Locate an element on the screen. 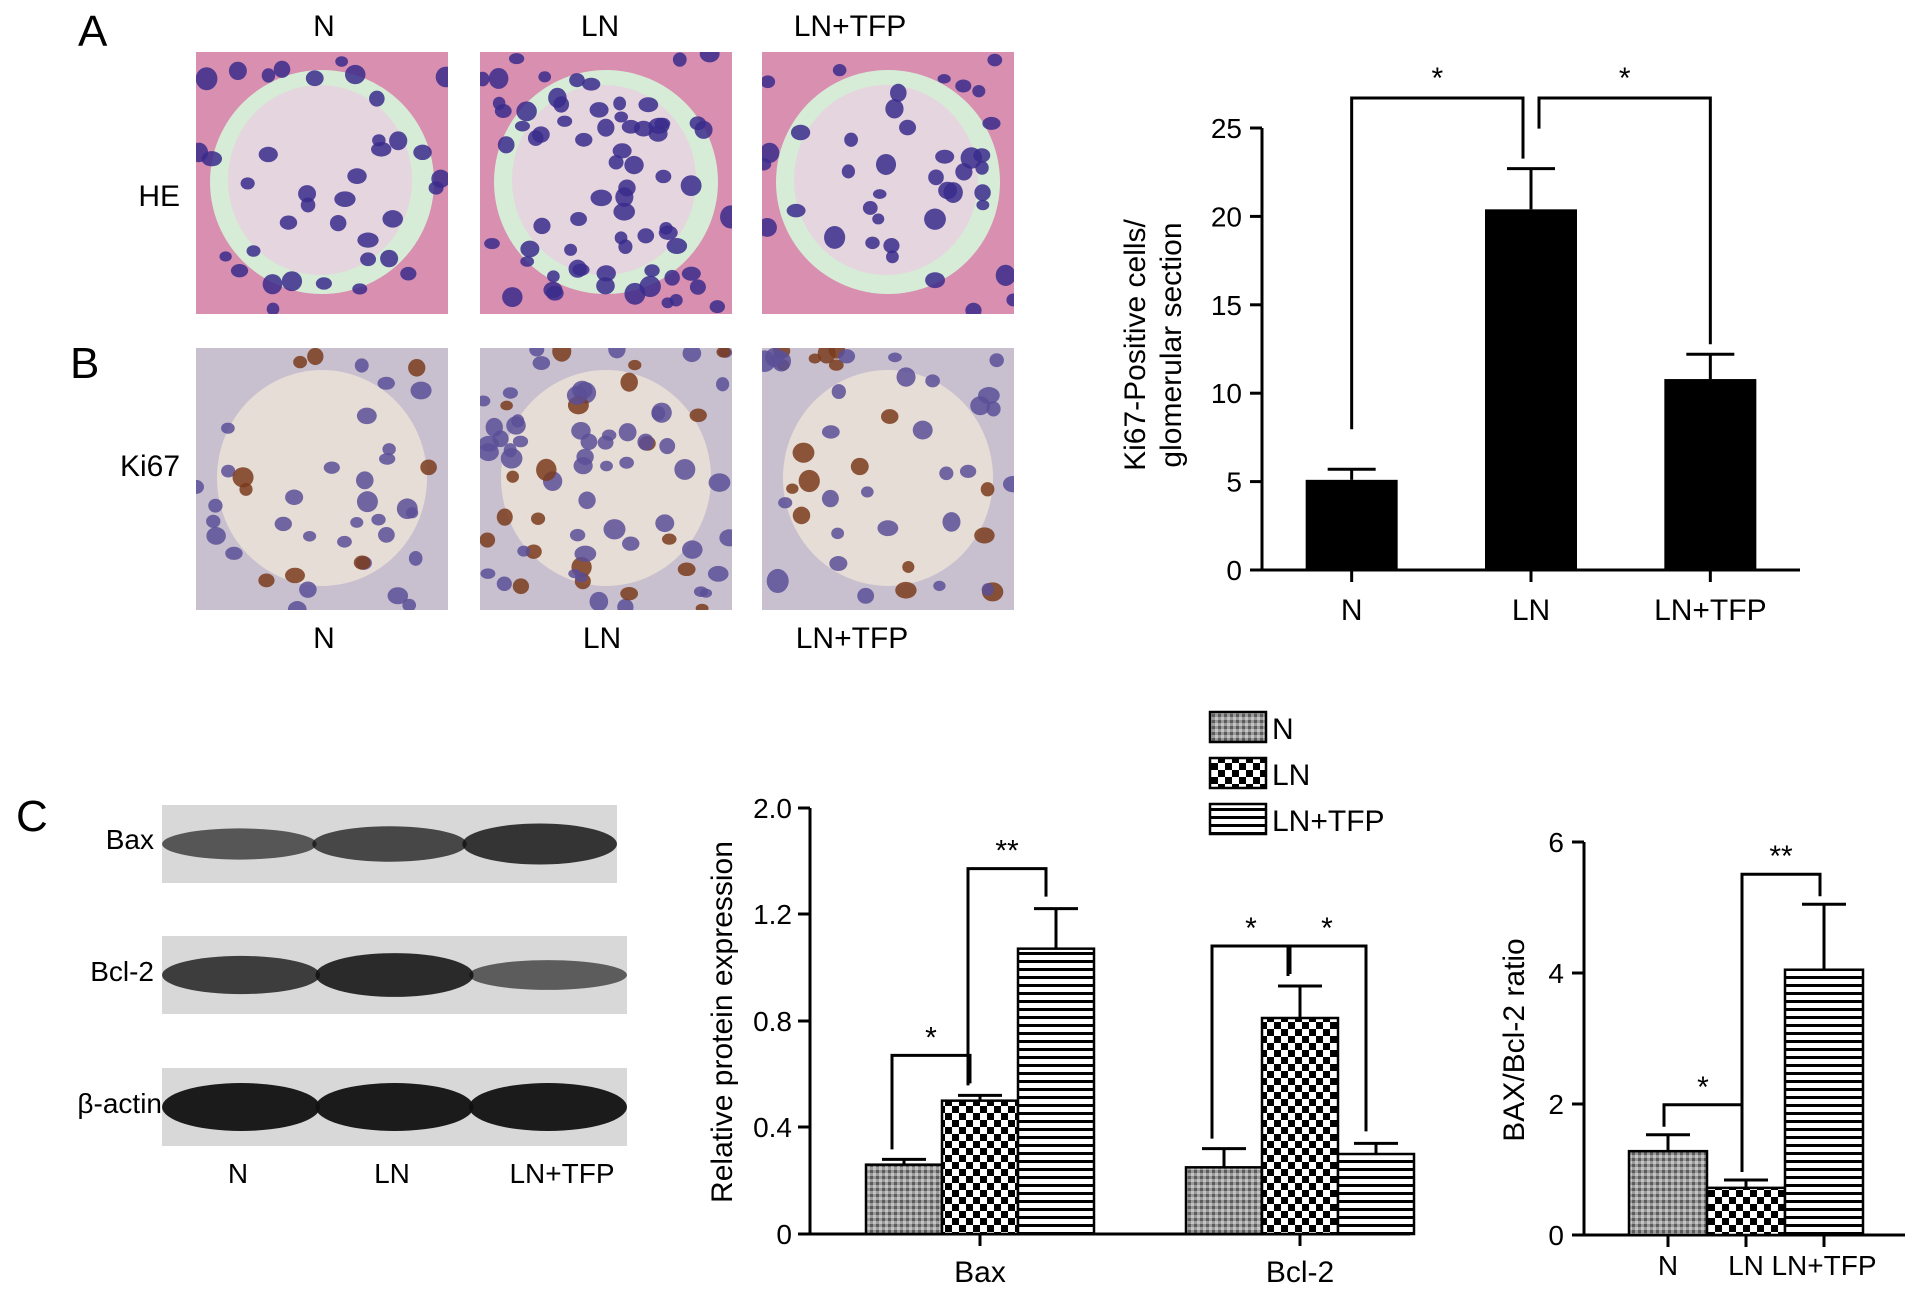 This screenshot has height=1295, width=1913. blot-label-beta-actin: β-actin is located at coordinates (119, 1103).